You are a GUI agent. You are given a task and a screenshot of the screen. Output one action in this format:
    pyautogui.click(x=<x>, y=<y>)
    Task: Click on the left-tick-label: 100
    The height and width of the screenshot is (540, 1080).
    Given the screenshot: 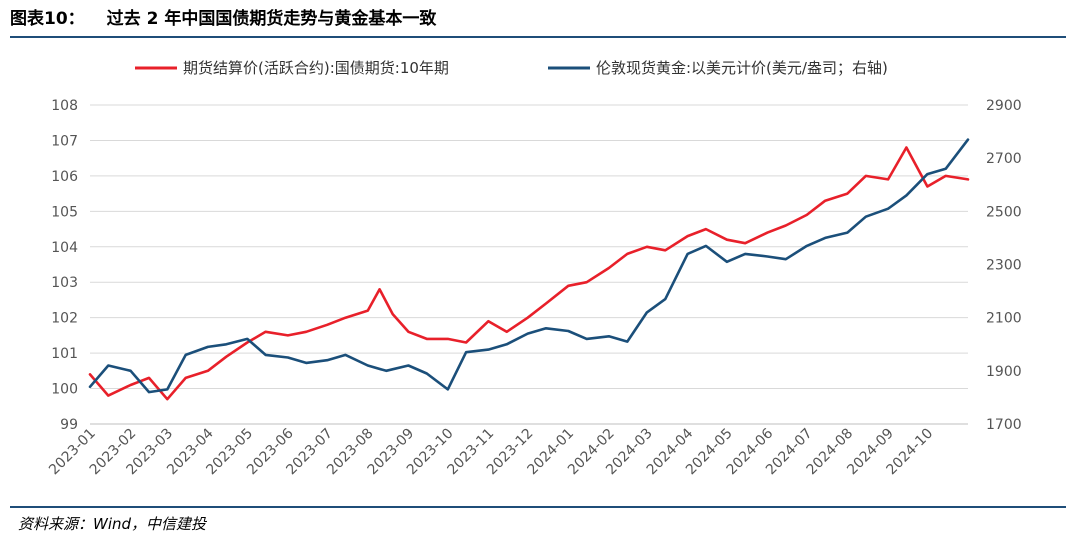 What is the action you would take?
    pyautogui.click(x=64, y=390)
    